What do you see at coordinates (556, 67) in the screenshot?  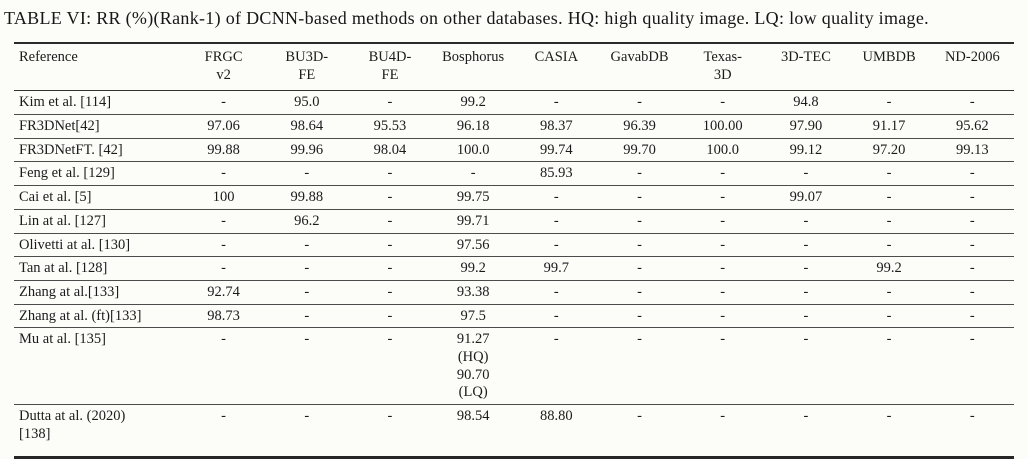 I see `column-header: CASIA` at bounding box center [556, 67].